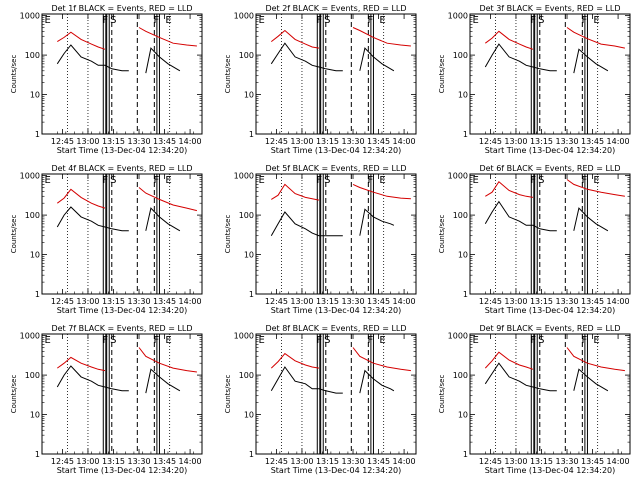  Describe the element at coordinates (121, 328) in the screenshot. I see `panel-title: Det 7f BLACK = Events, RED = LLD` at that location.